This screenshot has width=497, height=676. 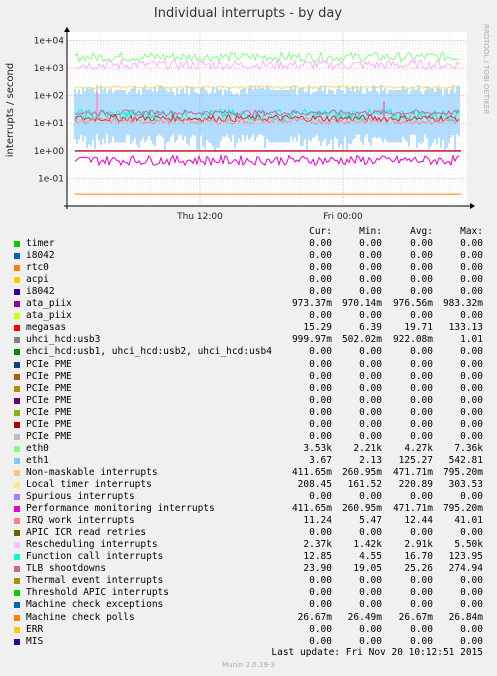 I want to click on legend-name: i8042, so click(x=40, y=256).